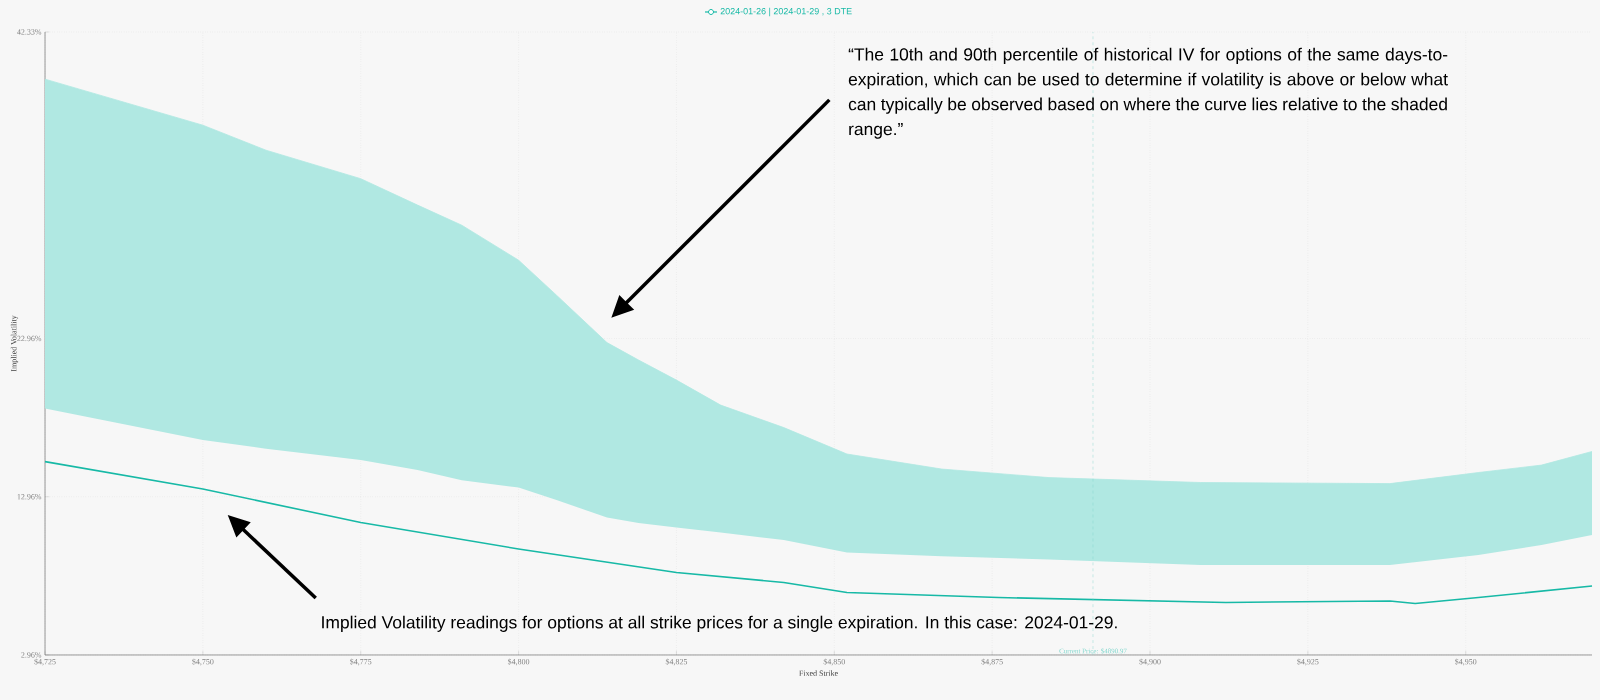 This screenshot has height=700, width=1600. What do you see at coordinates (1148, 93) in the screenshot?
I see `annotation: “The 10th and 90th percentile of historical IV for options of the same days-to-expiration, which can be used to determine if volatility is above or below what can typically be observed based on where the curve lies relative to the shaded range.”` at bounding box center [1148, 93].